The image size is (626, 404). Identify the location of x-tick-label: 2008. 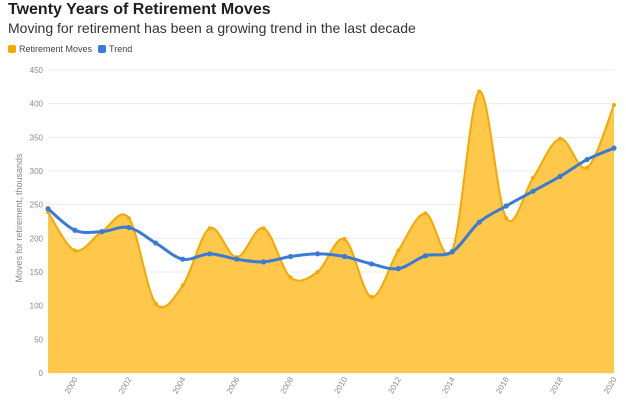
(287, 385).